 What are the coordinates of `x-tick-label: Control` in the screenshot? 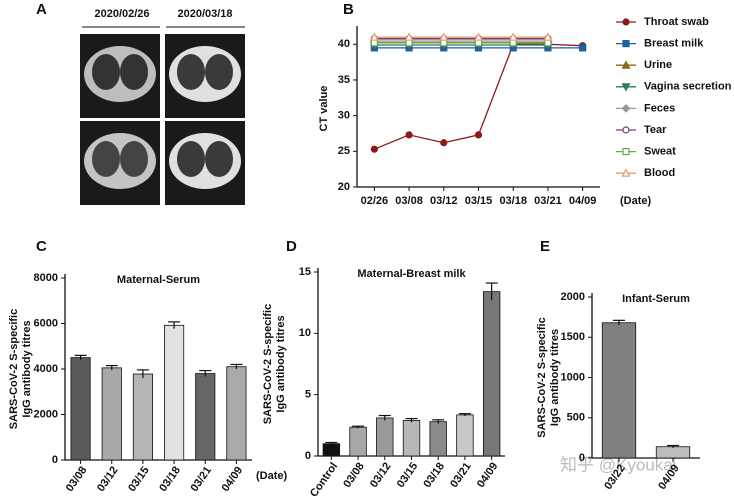 It's located at (324, 480).